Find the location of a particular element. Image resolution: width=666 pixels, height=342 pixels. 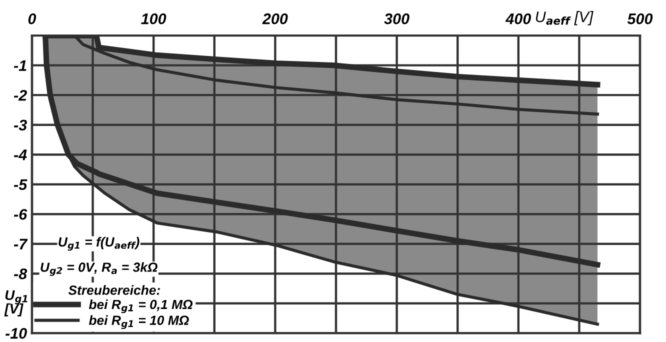

x-tick-label: 200 is located at coordinates (275, 18).